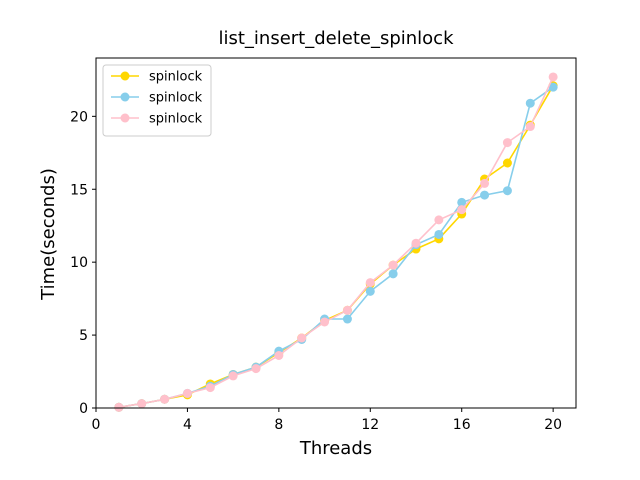 The width and height of the screenshot is (640, 480). I want to click on y-axis-label: Time(seconds), so click(48, 234).